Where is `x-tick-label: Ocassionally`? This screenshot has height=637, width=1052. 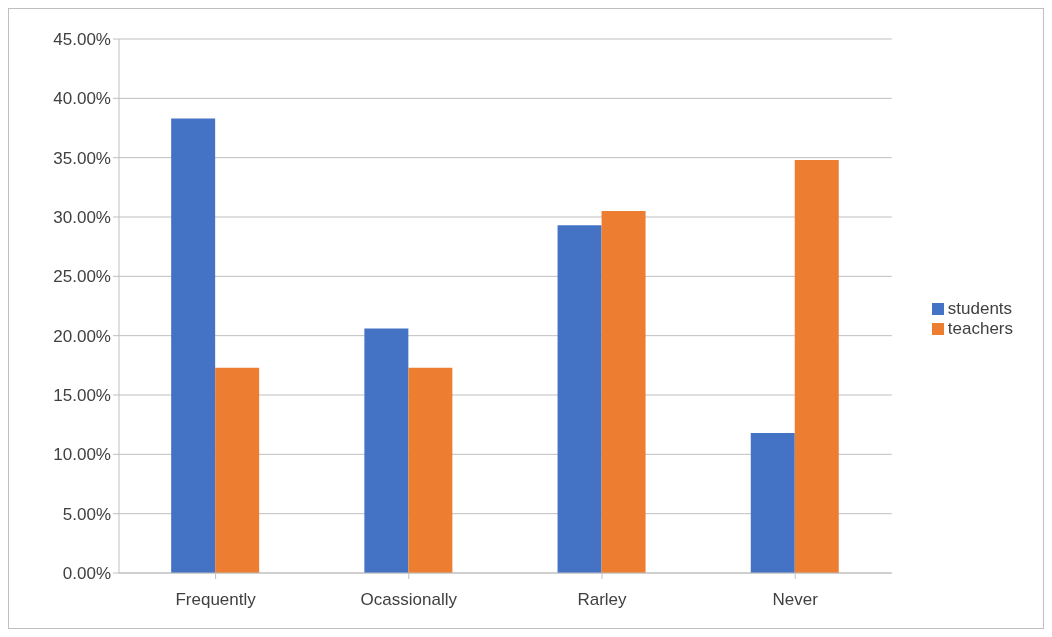
x-tick-label: Ocassionally is located at coordinates (409, 600).